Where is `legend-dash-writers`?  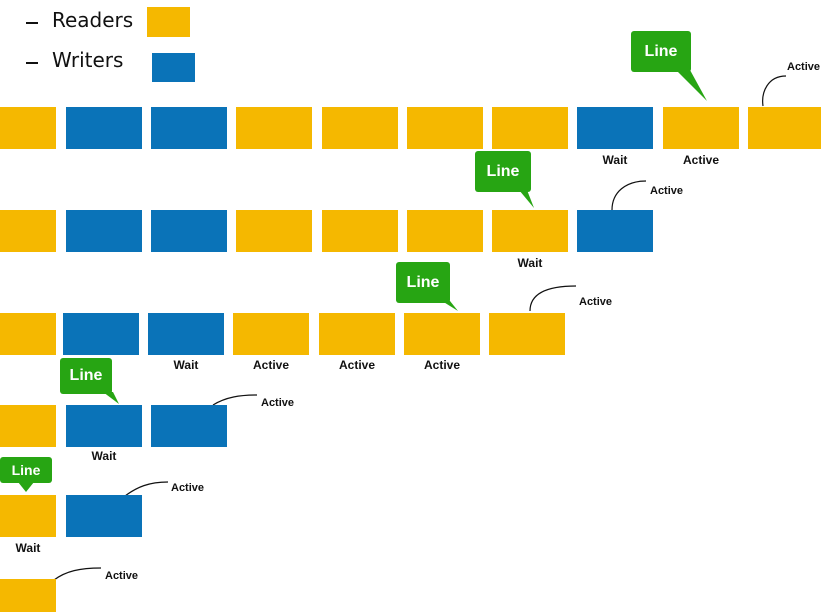 legend-dash-writers is located at coordinates (32, 63).